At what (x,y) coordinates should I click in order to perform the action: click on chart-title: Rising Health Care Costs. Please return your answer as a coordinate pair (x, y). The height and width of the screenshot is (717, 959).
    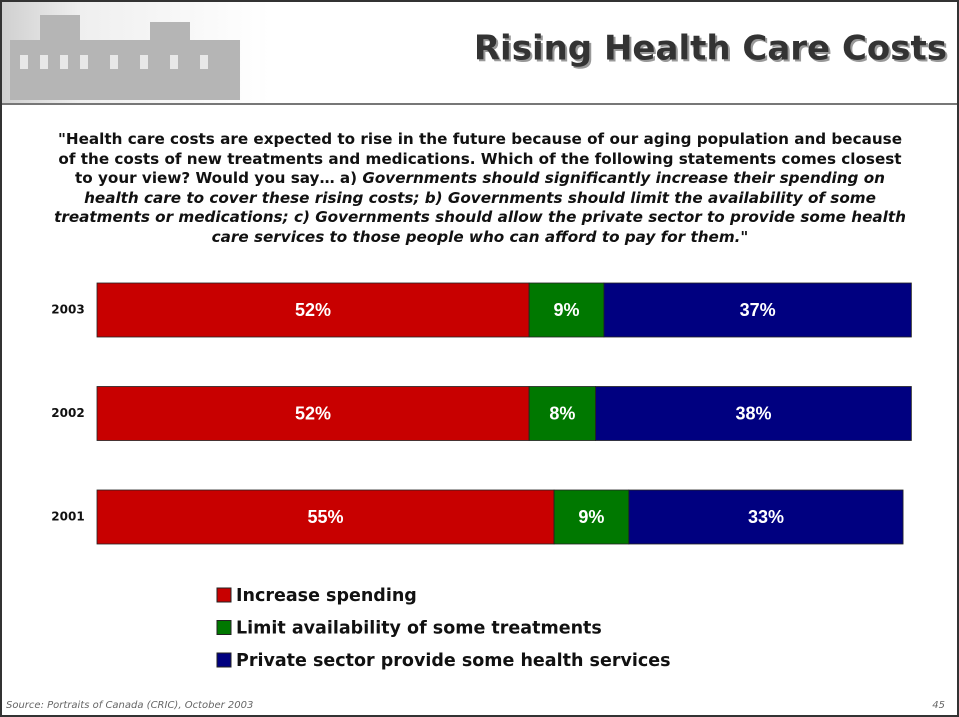
    Looking at the image, I should click on (710, 49).